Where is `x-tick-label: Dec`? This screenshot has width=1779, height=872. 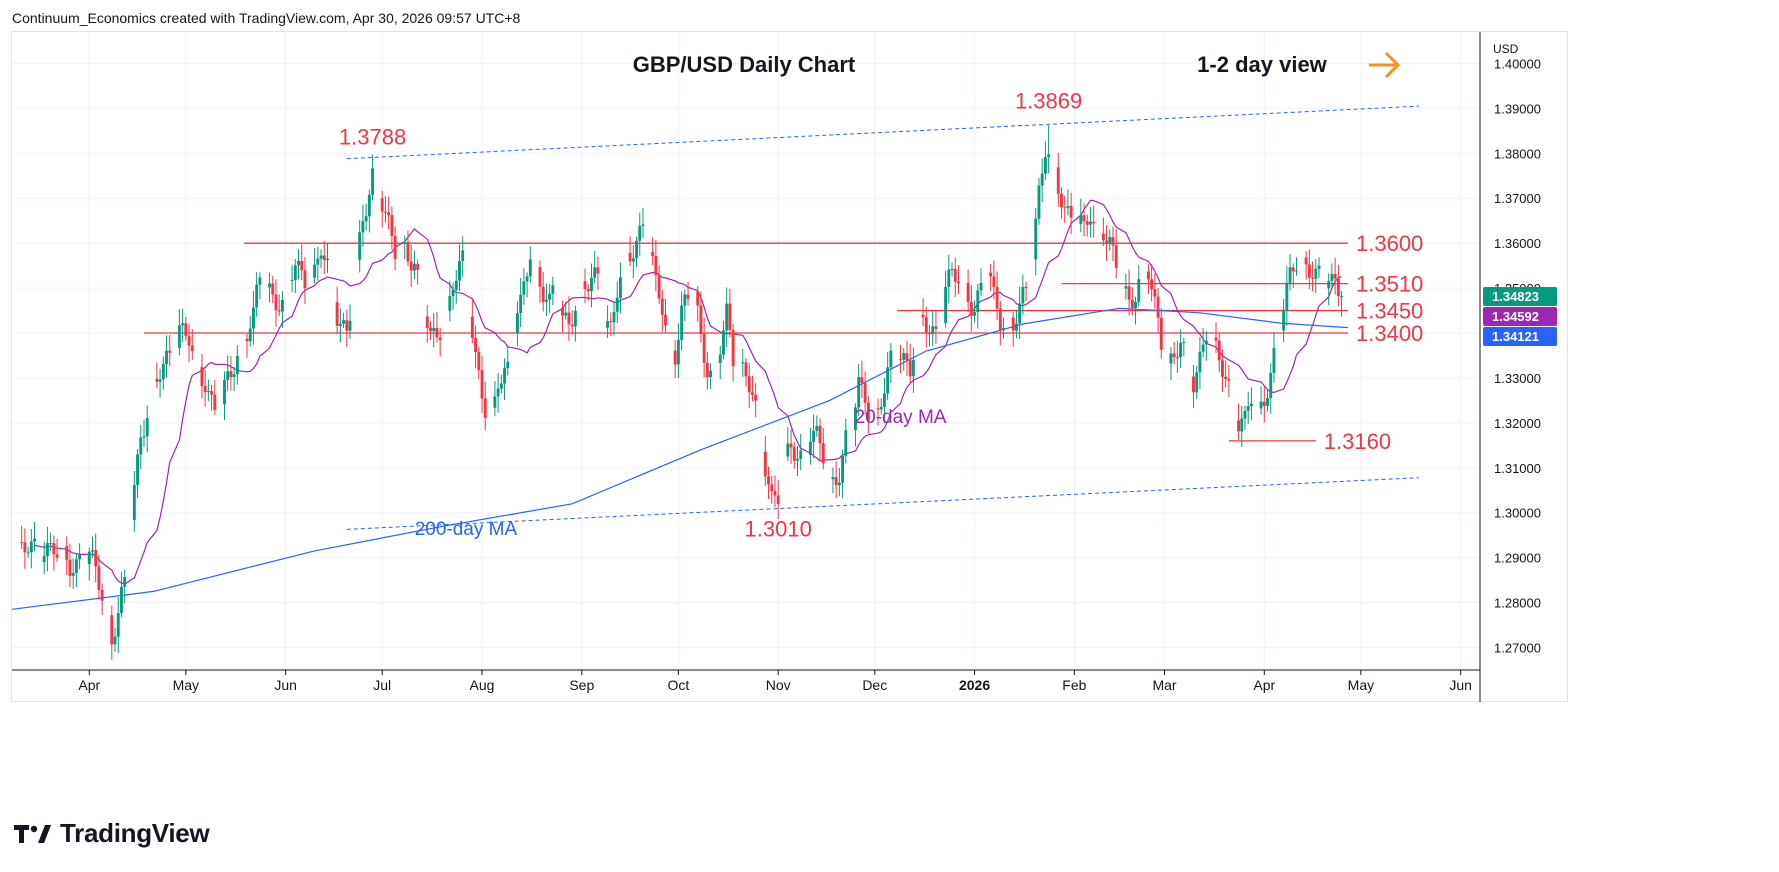
x-tick-label: Dec is located at coordinates (874, 685).